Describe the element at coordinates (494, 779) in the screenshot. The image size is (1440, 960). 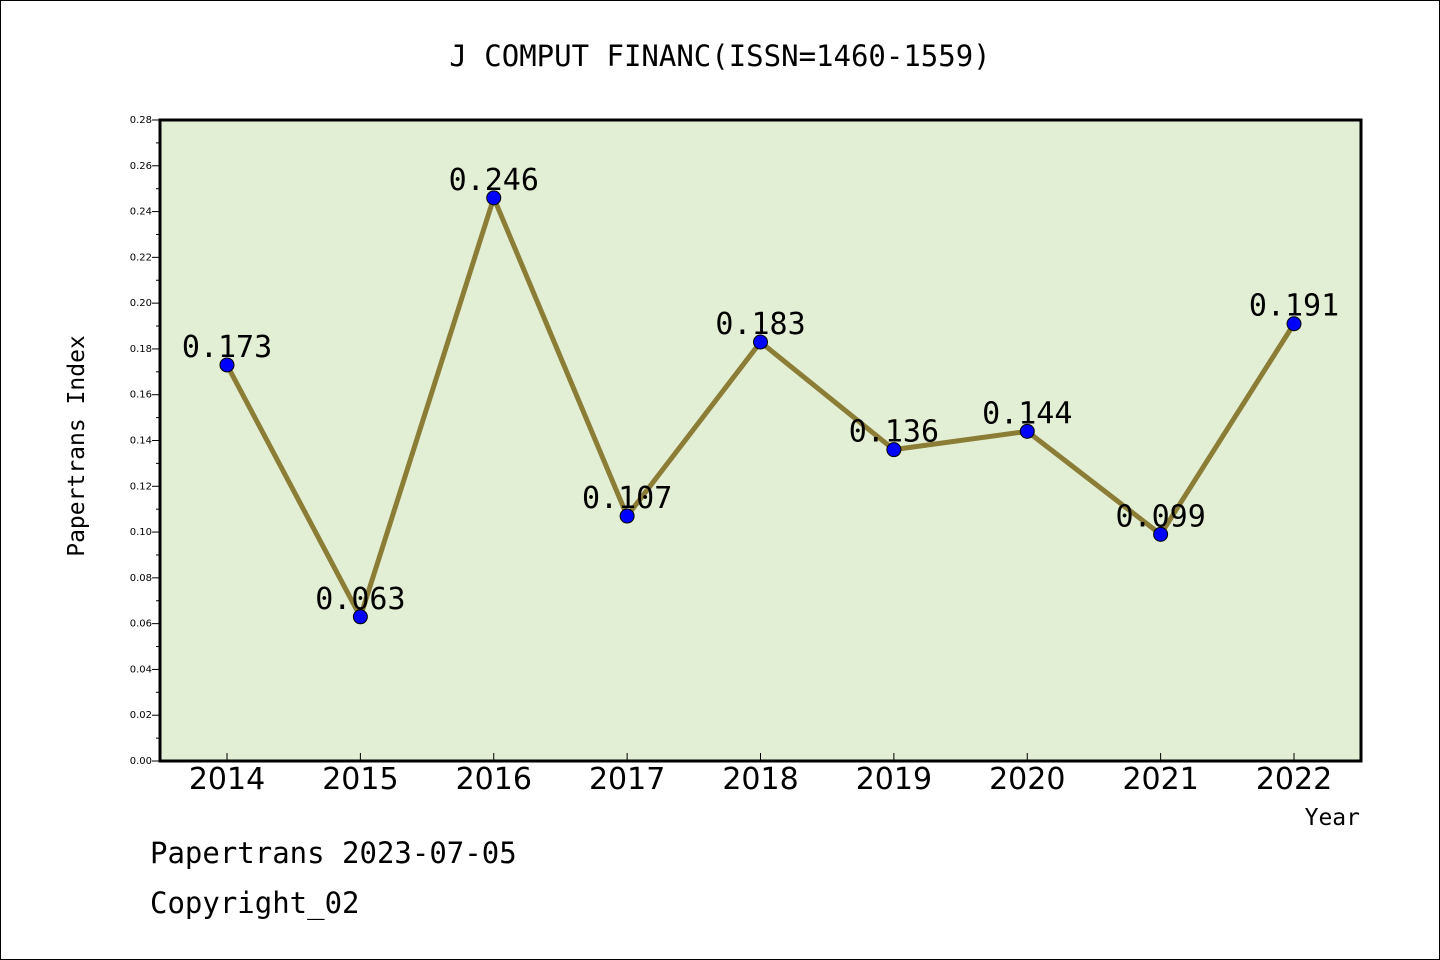
I see `x-tick-label: 2016` at that location.